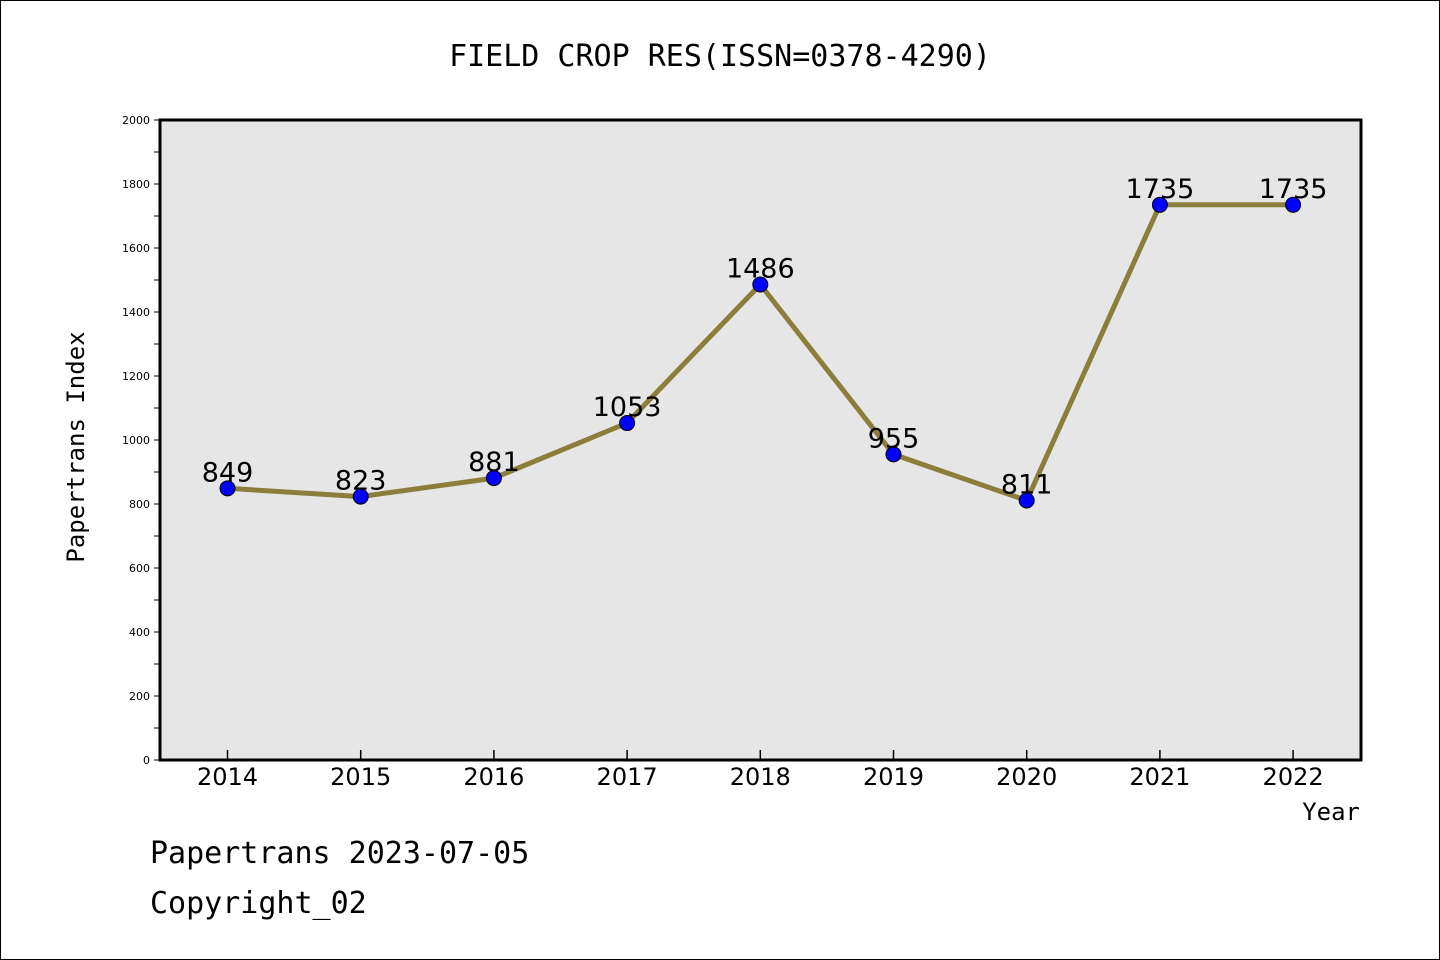 This screenshot has height=960, width=1440. I want to click on data-label: 1486, so click(760, 268).